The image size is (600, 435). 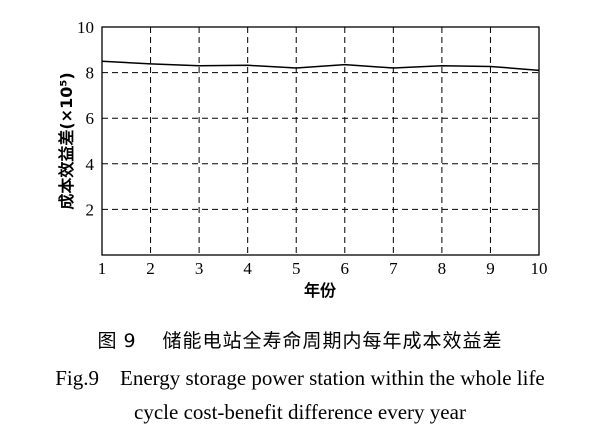 What do you see at coordinates (320, 290) in the screenshot?
I see `x-axis-label: 年份` at bounding box center [320, 290].